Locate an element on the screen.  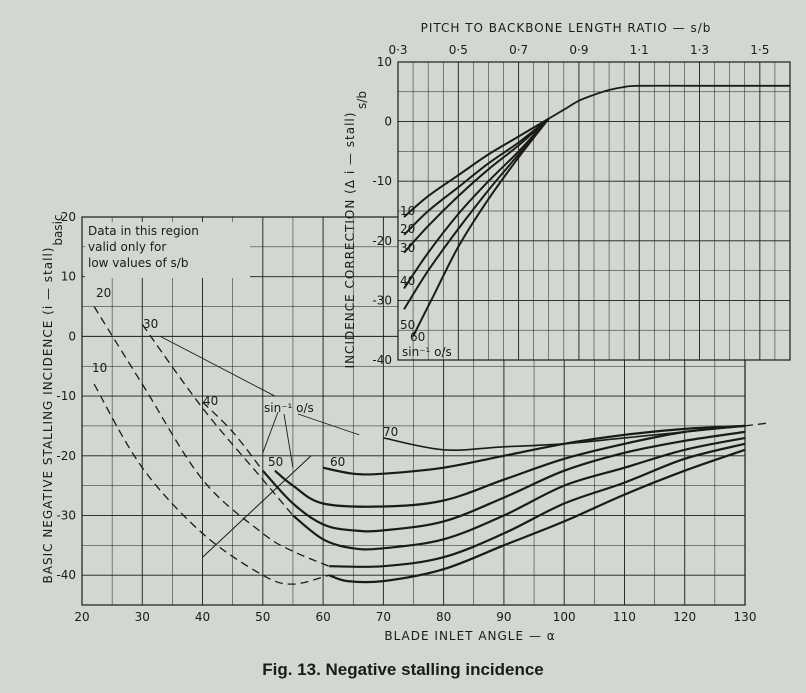
main-x-tick-label: 120 is located at coordinates (684, 617).